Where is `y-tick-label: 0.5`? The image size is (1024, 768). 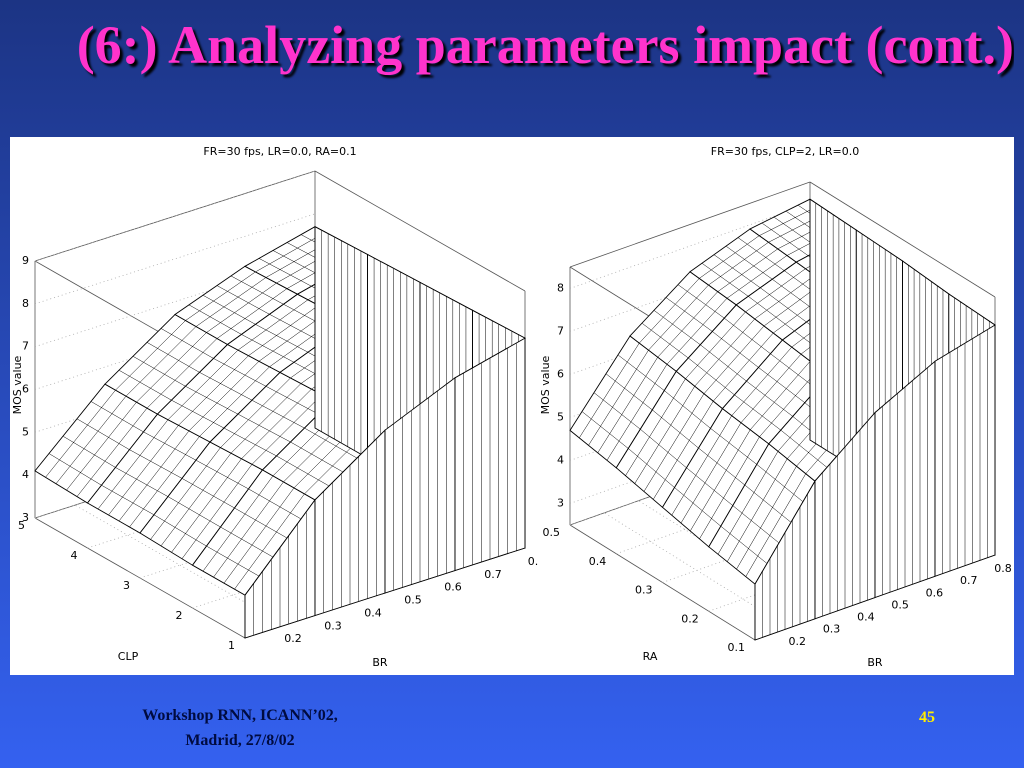 y-tick-label: 0.5 is located at coordinates (552, 532).